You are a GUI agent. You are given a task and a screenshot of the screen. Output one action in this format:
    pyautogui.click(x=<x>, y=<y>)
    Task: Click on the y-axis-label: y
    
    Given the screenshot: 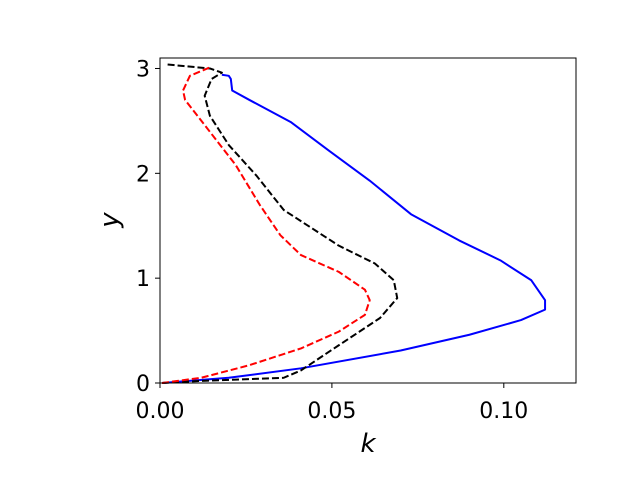 What is the action you would take?
    pyautogui.click(x=110, y=220)
    